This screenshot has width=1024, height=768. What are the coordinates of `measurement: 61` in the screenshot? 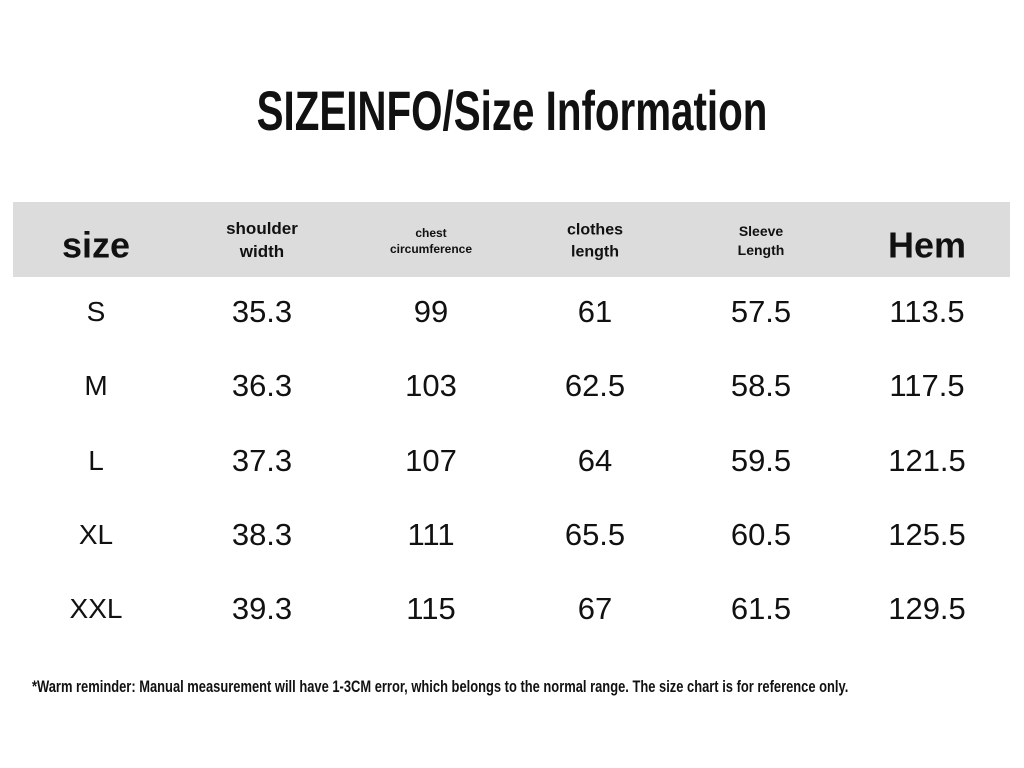 It's located at (595, 312).